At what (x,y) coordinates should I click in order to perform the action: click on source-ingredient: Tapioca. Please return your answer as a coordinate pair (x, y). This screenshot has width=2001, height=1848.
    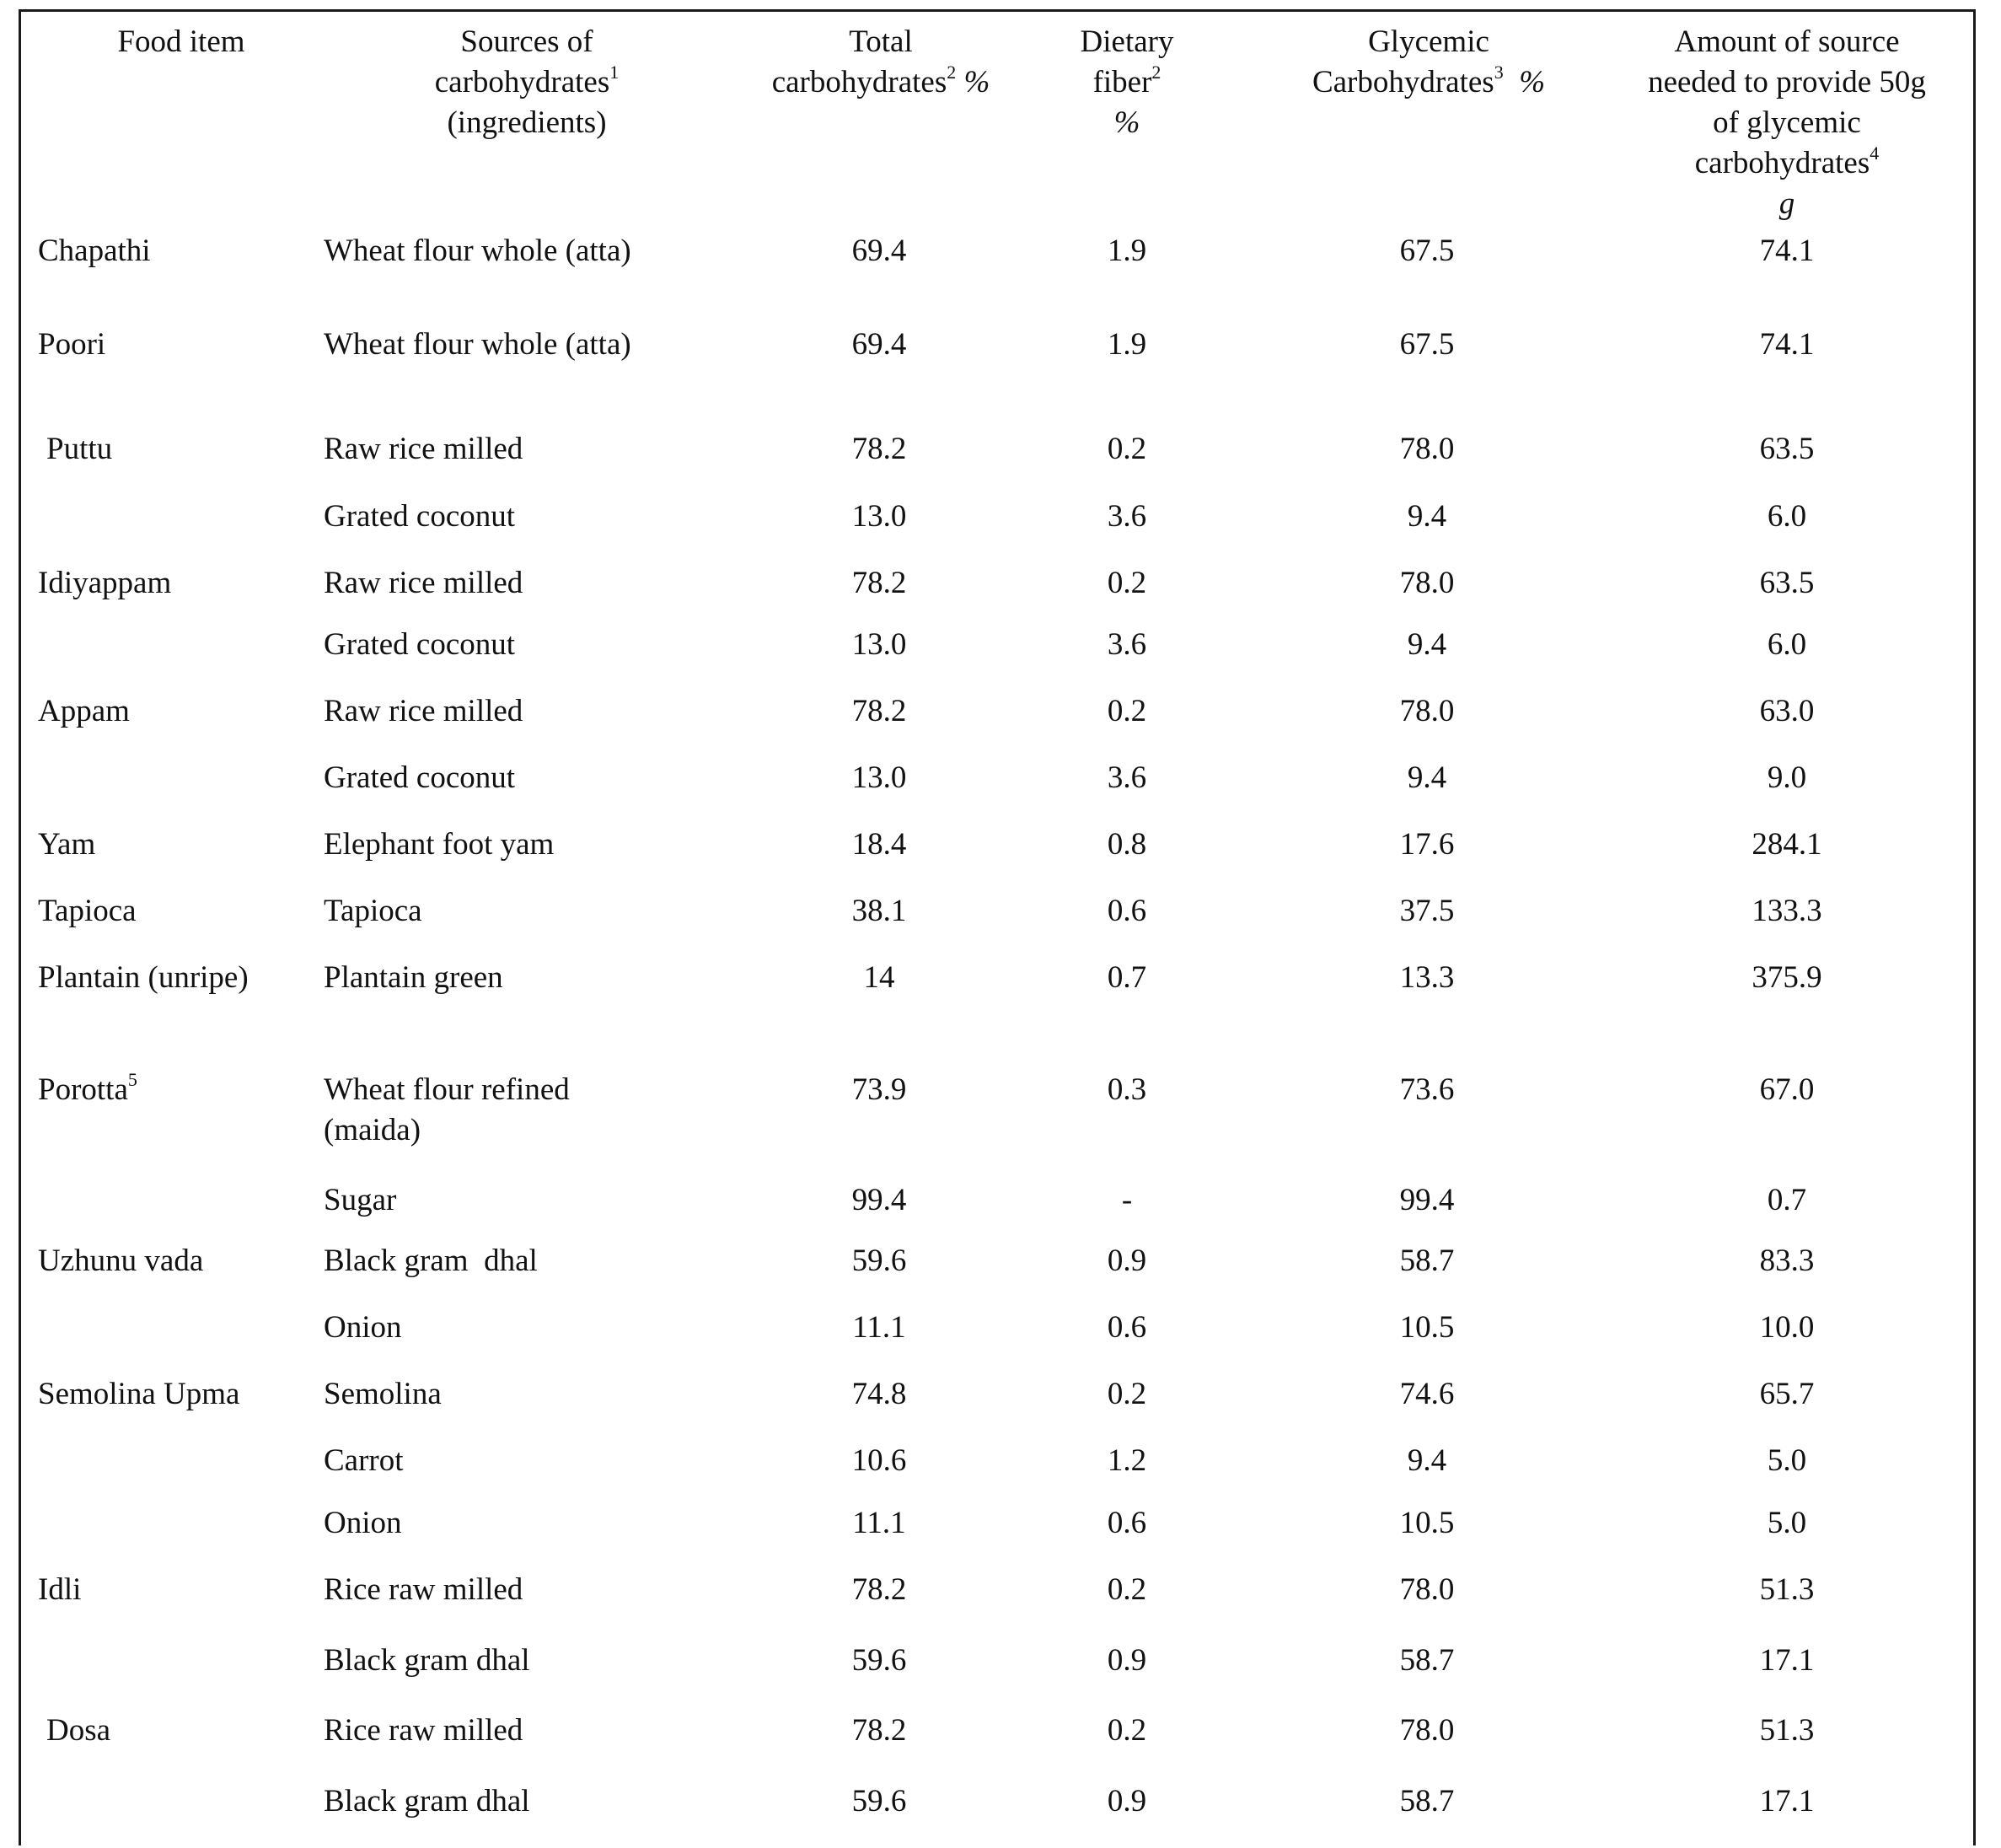
    Looking at the image, I should click on (373, 911).